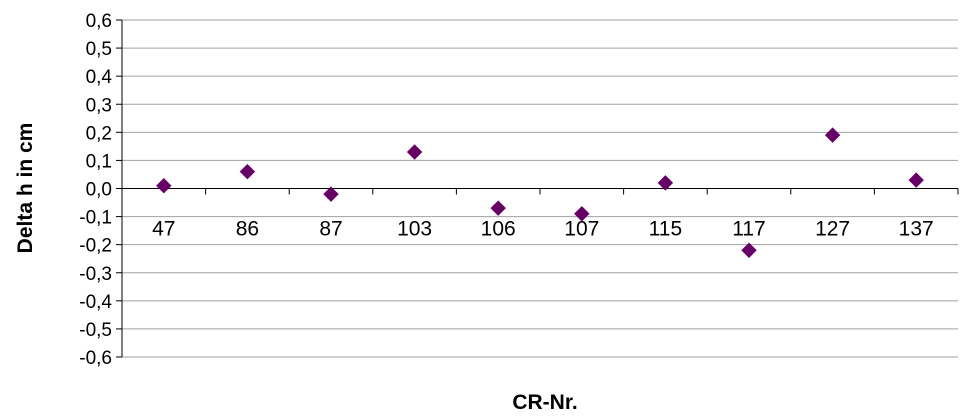 Image resolution: width=962 pixels, height=417 pixels. I want to click on y-tick-label: 0,2, so click(99, 133).